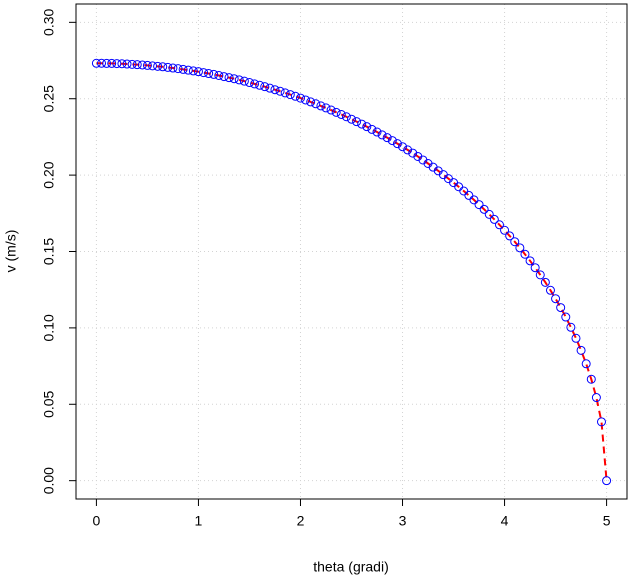 The height and width of the screenshot is (580, 632). What do you see at coordinates (49, 174) in the screenshot?
I see `y-tick-label: 0.20` at bounding box center [49, 174].